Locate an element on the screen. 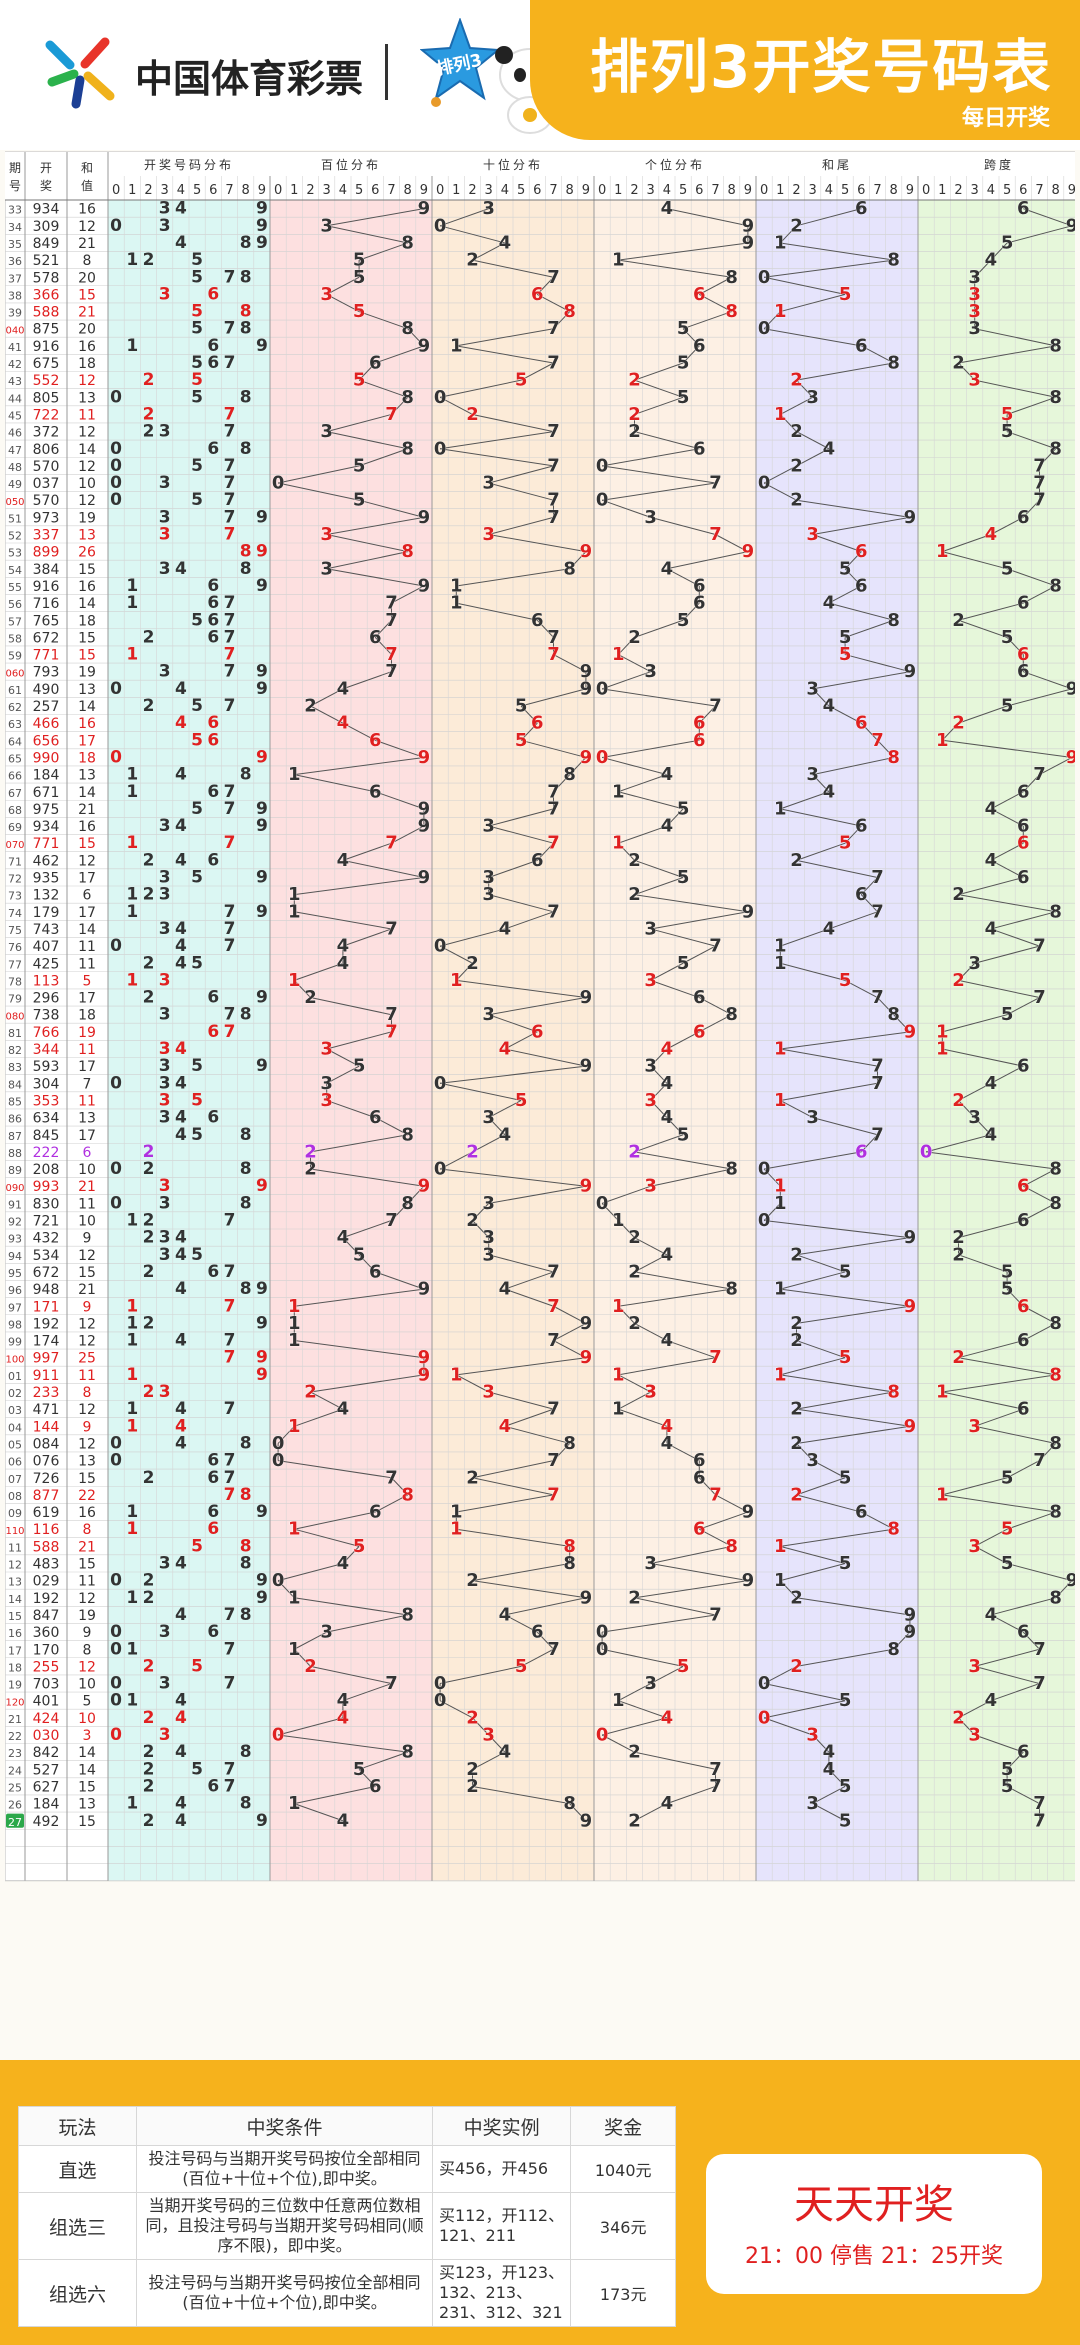 This screenshot has width=1080, height=2345. number-cell: 116 is located at coordinates (46, 1530).